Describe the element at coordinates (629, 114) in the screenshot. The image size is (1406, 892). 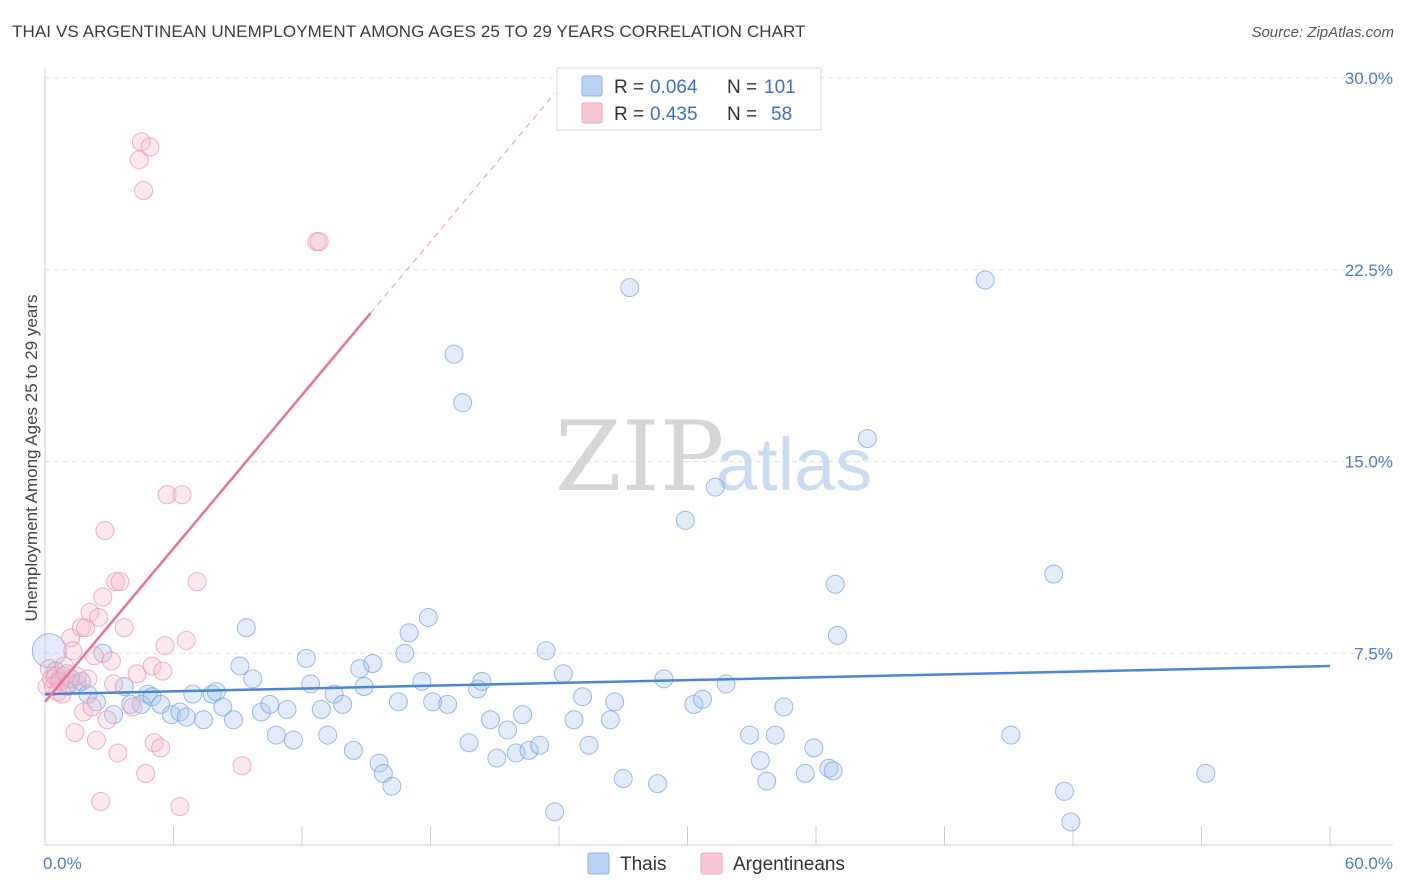
I see `legend-r-label-argentineans: R =` at that location.